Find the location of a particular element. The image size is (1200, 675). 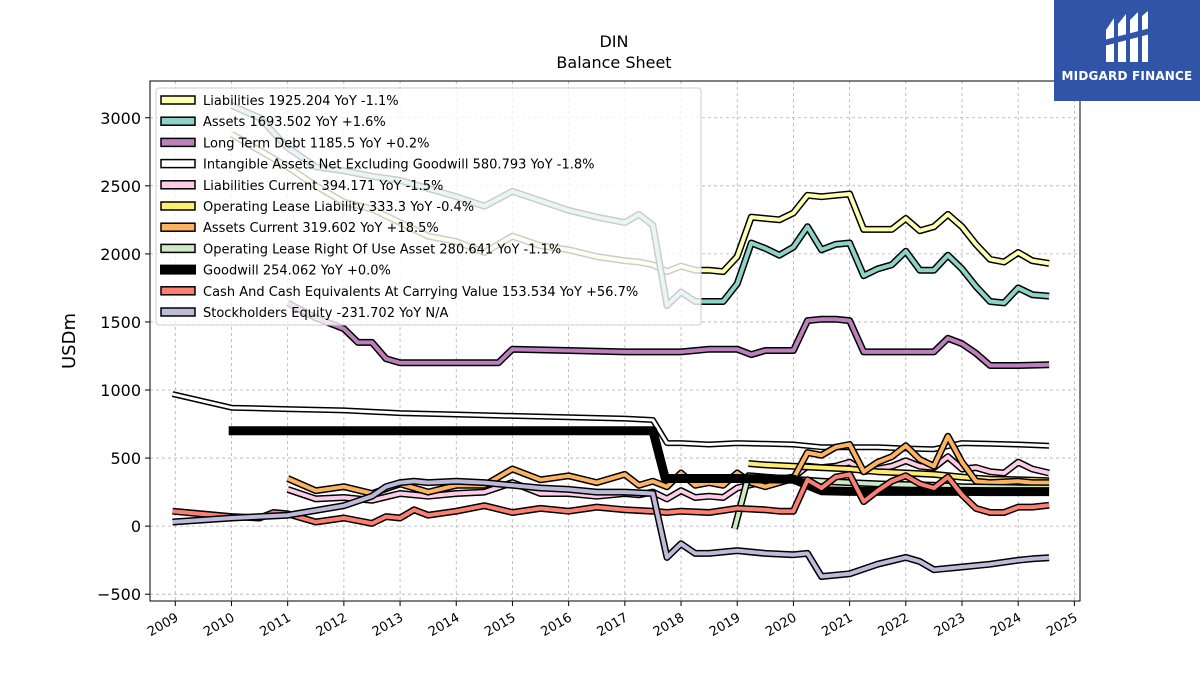

legend-label: Stockholders Equity -231.702 YoY N/A is located at coordinates (325, 313).